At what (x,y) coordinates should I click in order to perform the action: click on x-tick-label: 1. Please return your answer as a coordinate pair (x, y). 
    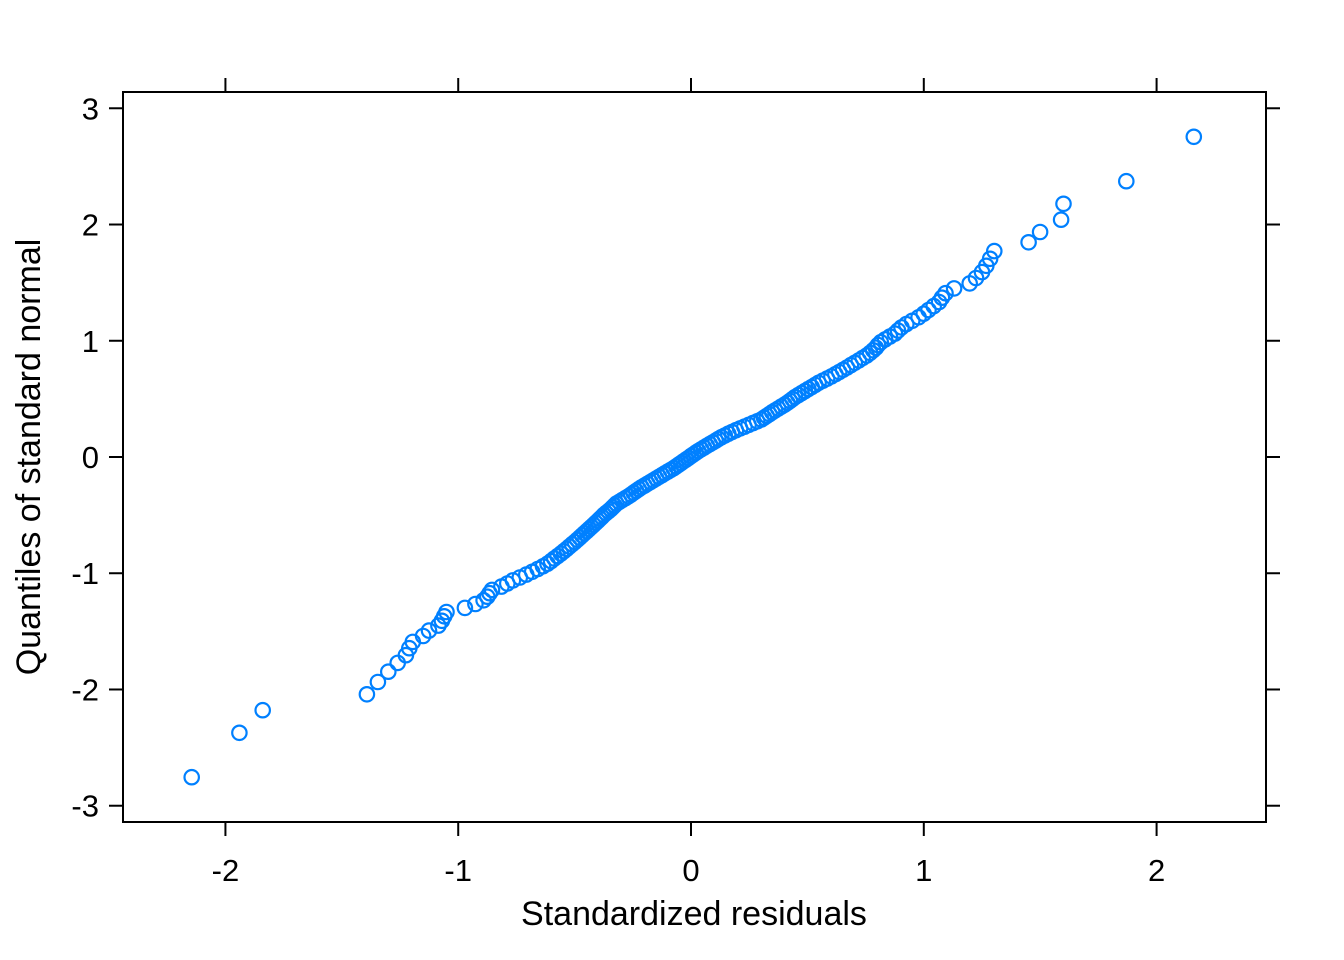
    Looking at the image, I should click on (923, 870).